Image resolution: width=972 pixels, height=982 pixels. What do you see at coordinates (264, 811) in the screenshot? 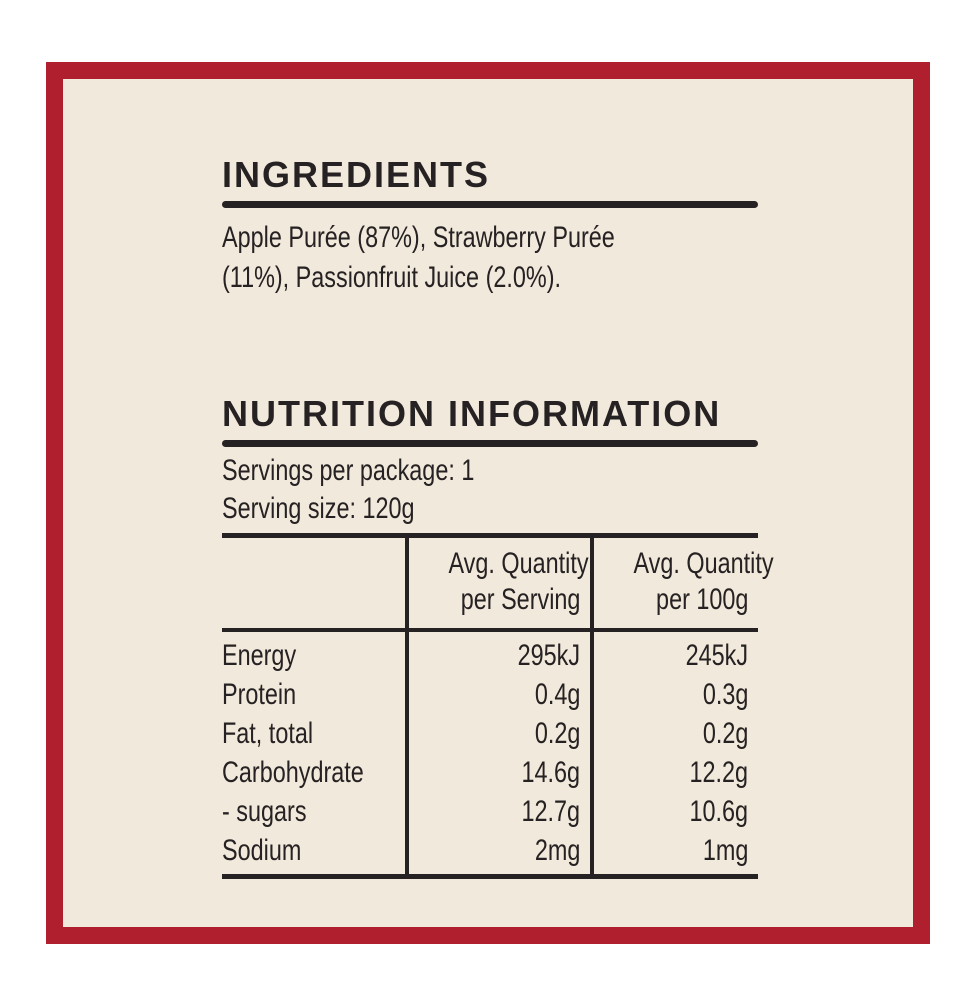
I see `row-label-text: - sugars` at bounding box center [264, 811].